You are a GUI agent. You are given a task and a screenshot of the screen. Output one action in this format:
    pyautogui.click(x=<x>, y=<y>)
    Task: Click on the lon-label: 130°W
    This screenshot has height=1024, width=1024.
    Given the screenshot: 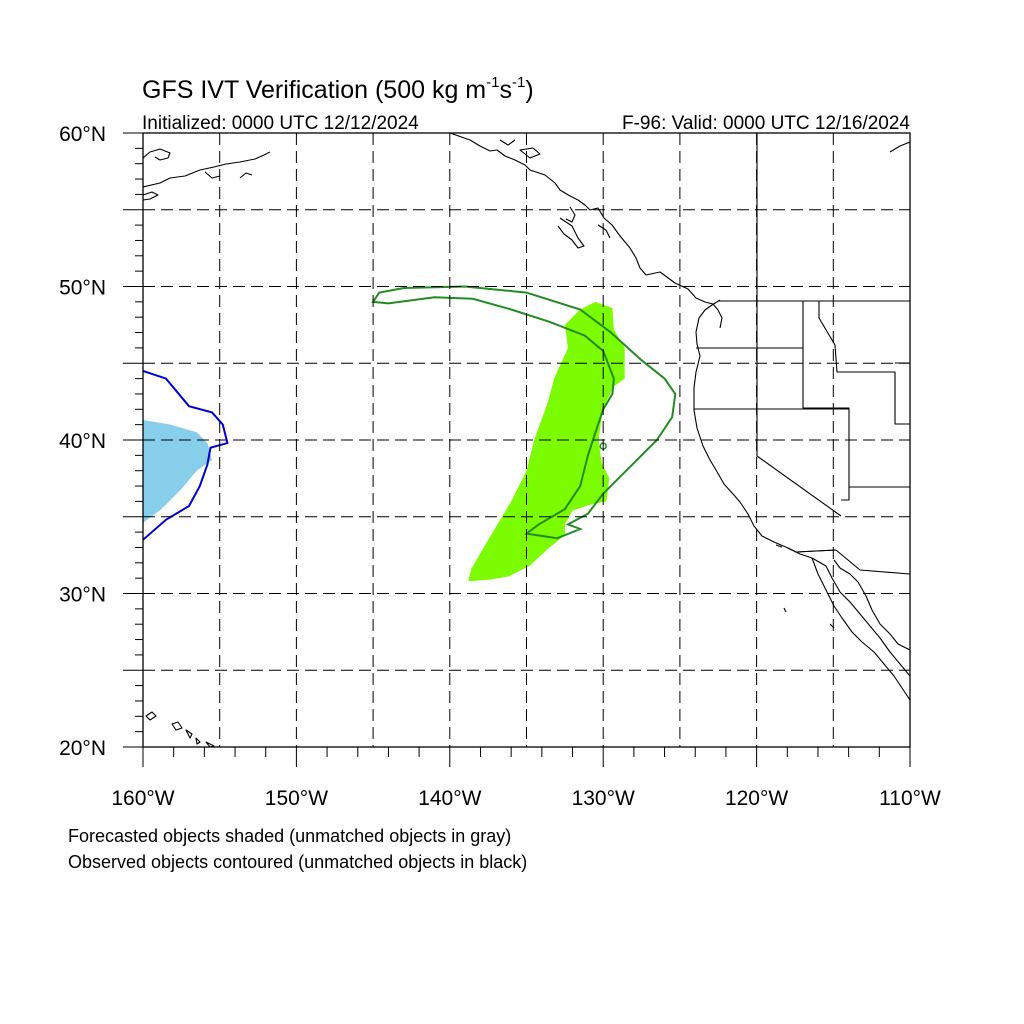 What is the action you would take?
    pyautogui.click(x=603, y=798)
    